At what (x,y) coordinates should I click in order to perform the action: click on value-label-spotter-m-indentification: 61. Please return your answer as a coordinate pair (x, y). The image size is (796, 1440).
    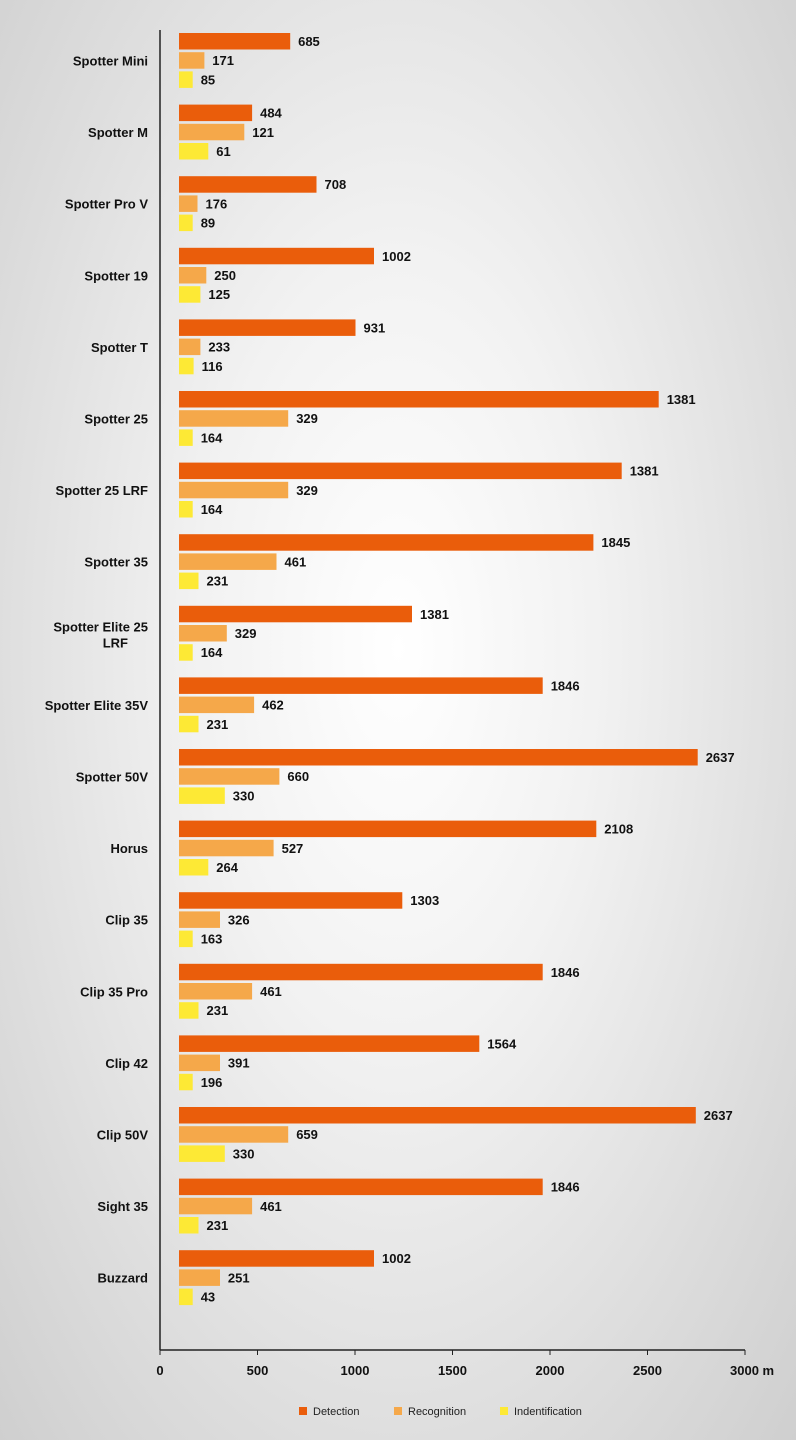
    Looking at the image, I should click on (223, 151).